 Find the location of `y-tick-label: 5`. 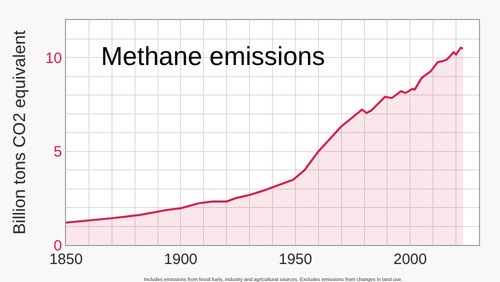

y-tick-label: 5 is located at coordinates (58, 152).